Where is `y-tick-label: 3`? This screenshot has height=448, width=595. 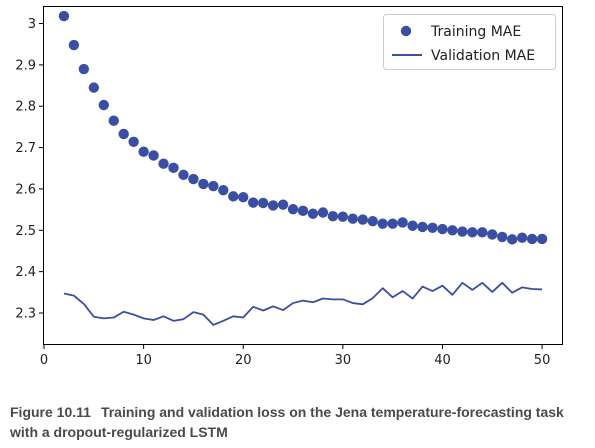
y-tick-label: 3 is located at coordinates (32, 24).